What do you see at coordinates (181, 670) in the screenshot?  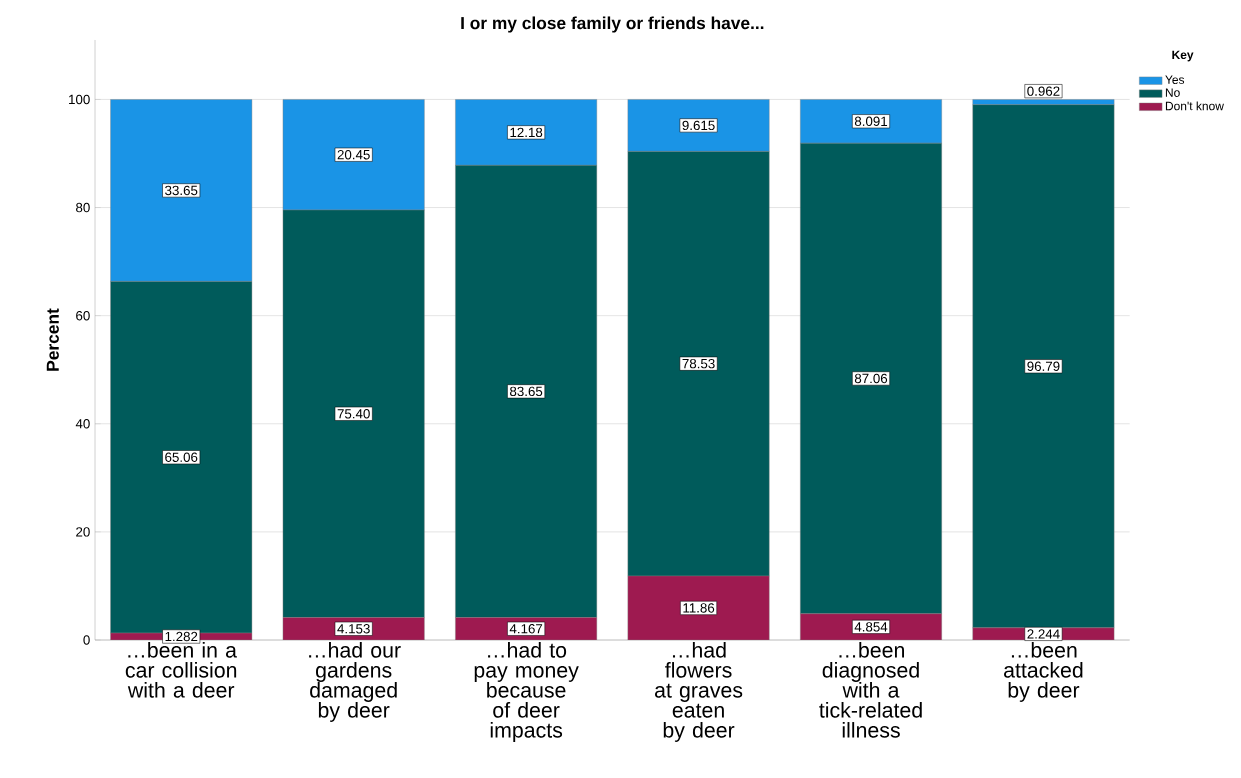 I see `x-tick-label: …been in a car collision with a deer` at bounding box center [181, 670].